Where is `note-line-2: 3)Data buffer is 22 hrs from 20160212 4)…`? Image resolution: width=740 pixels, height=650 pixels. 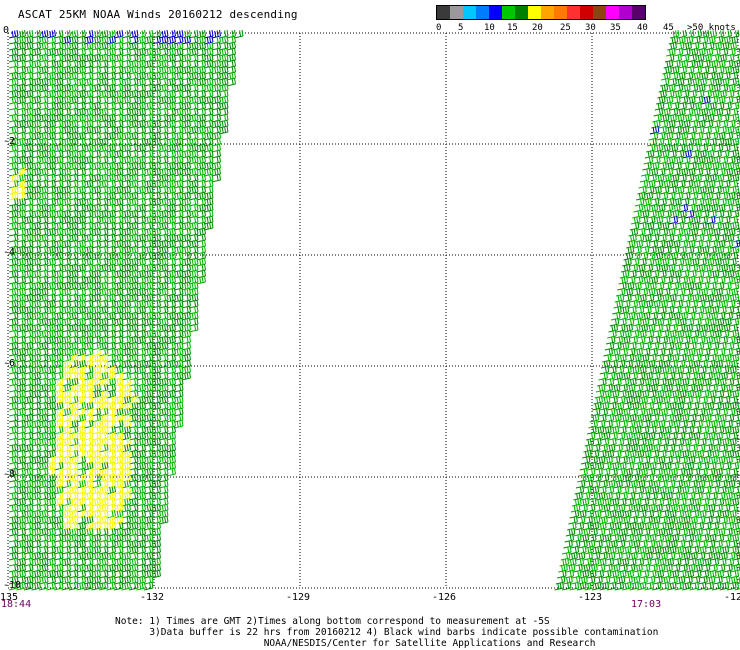 note-line-2: 3)Data buffer is 22 hrs from 20160212 4)… is located at coordinates (387, 632).